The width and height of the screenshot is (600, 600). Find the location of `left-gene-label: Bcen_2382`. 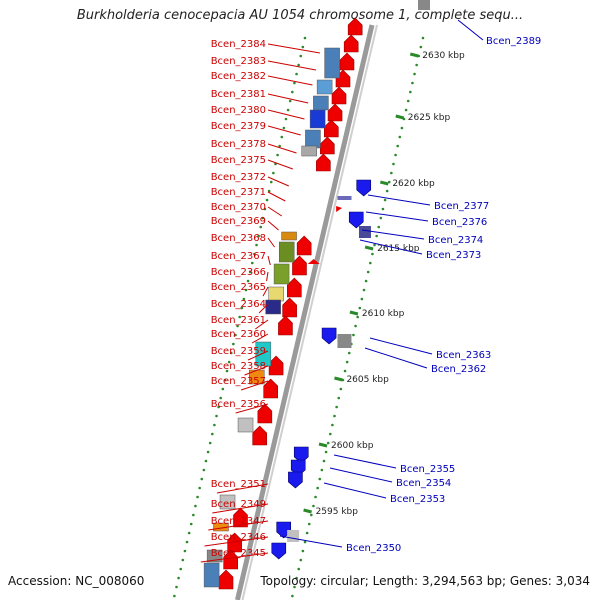

left-gene-label: Bcen_2382 is located at coordinates (238, 76).